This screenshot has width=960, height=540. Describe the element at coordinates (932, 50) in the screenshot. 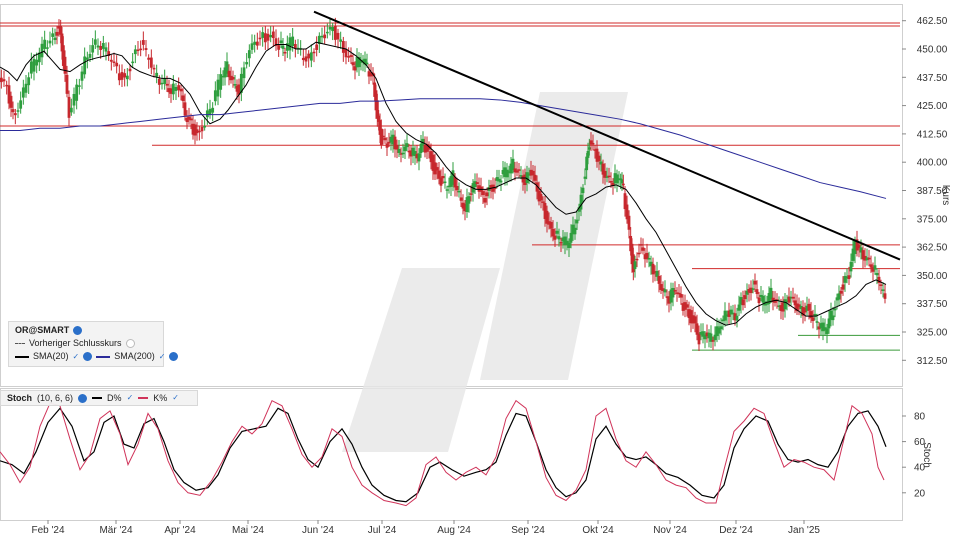

I see `y-tick-label: 450.00` at that location.